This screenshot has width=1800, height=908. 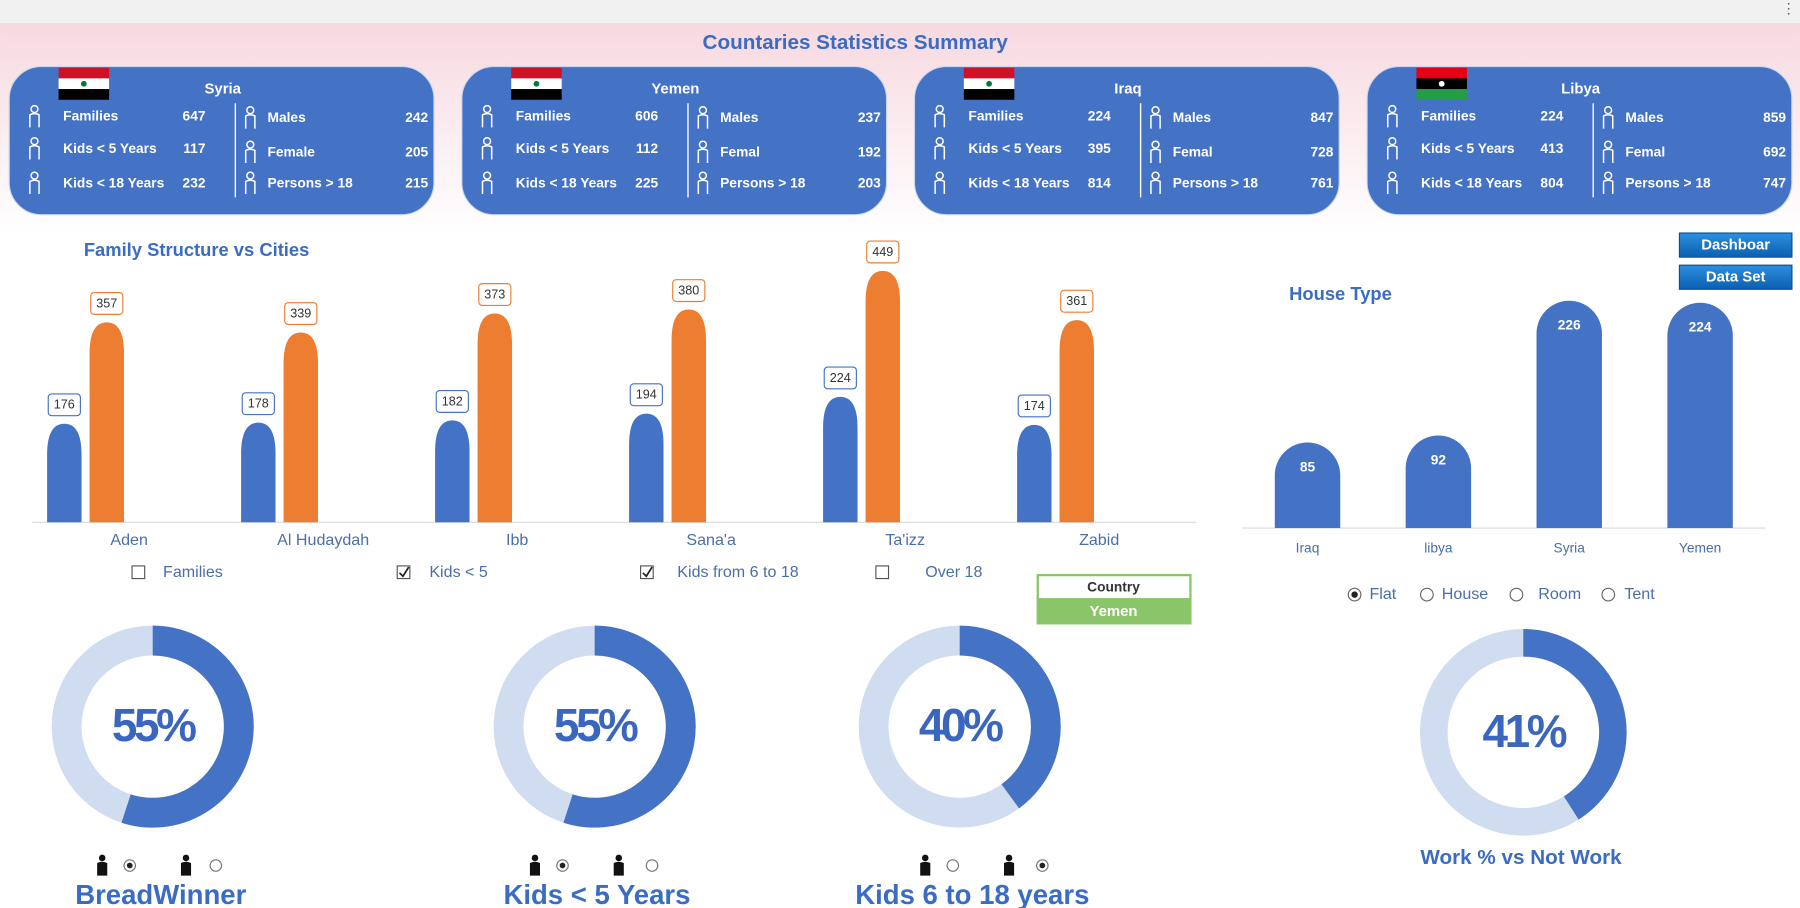 I want to click on data-label: 85, so click(x=1308, y=466).